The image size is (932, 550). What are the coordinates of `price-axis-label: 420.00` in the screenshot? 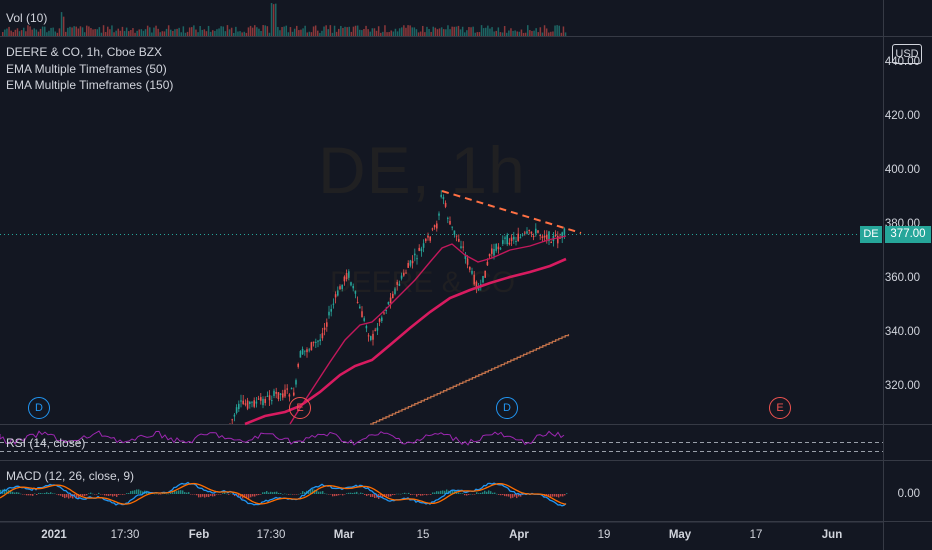 It's located at (902, 116).